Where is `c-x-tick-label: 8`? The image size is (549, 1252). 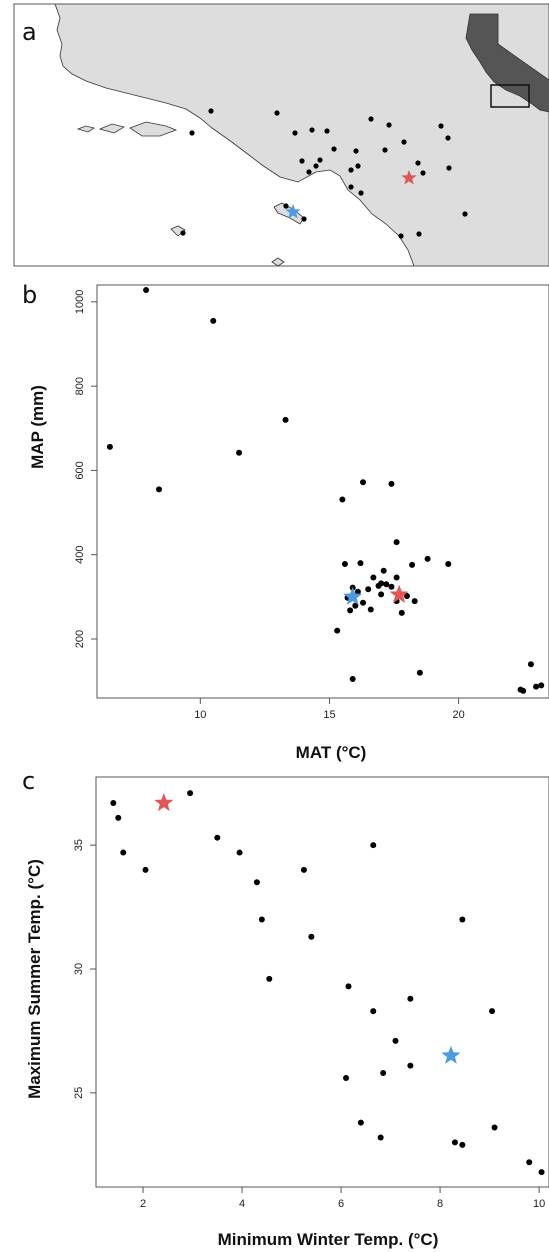
c-x-tick-label: 8 is located at coordinates (440, 1204).